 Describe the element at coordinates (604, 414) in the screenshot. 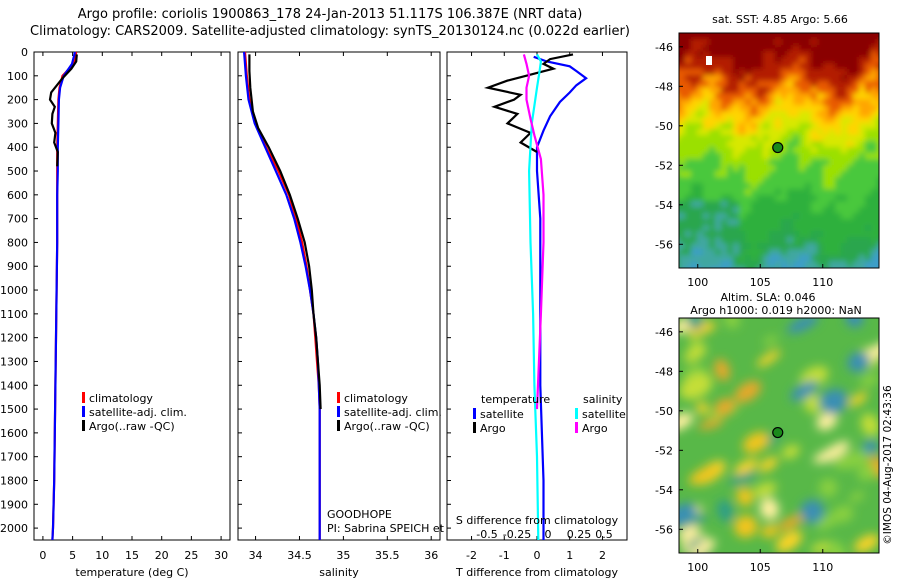

I see `legend-label: satellite` at that location.